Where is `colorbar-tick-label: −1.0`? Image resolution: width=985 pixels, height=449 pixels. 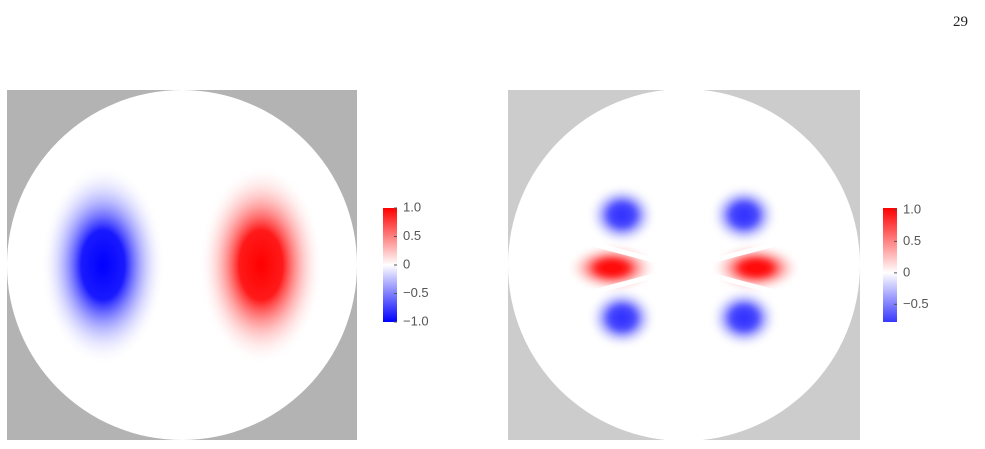 colorbar-tick-label: −1.0 is located at coordinates (416, 320).